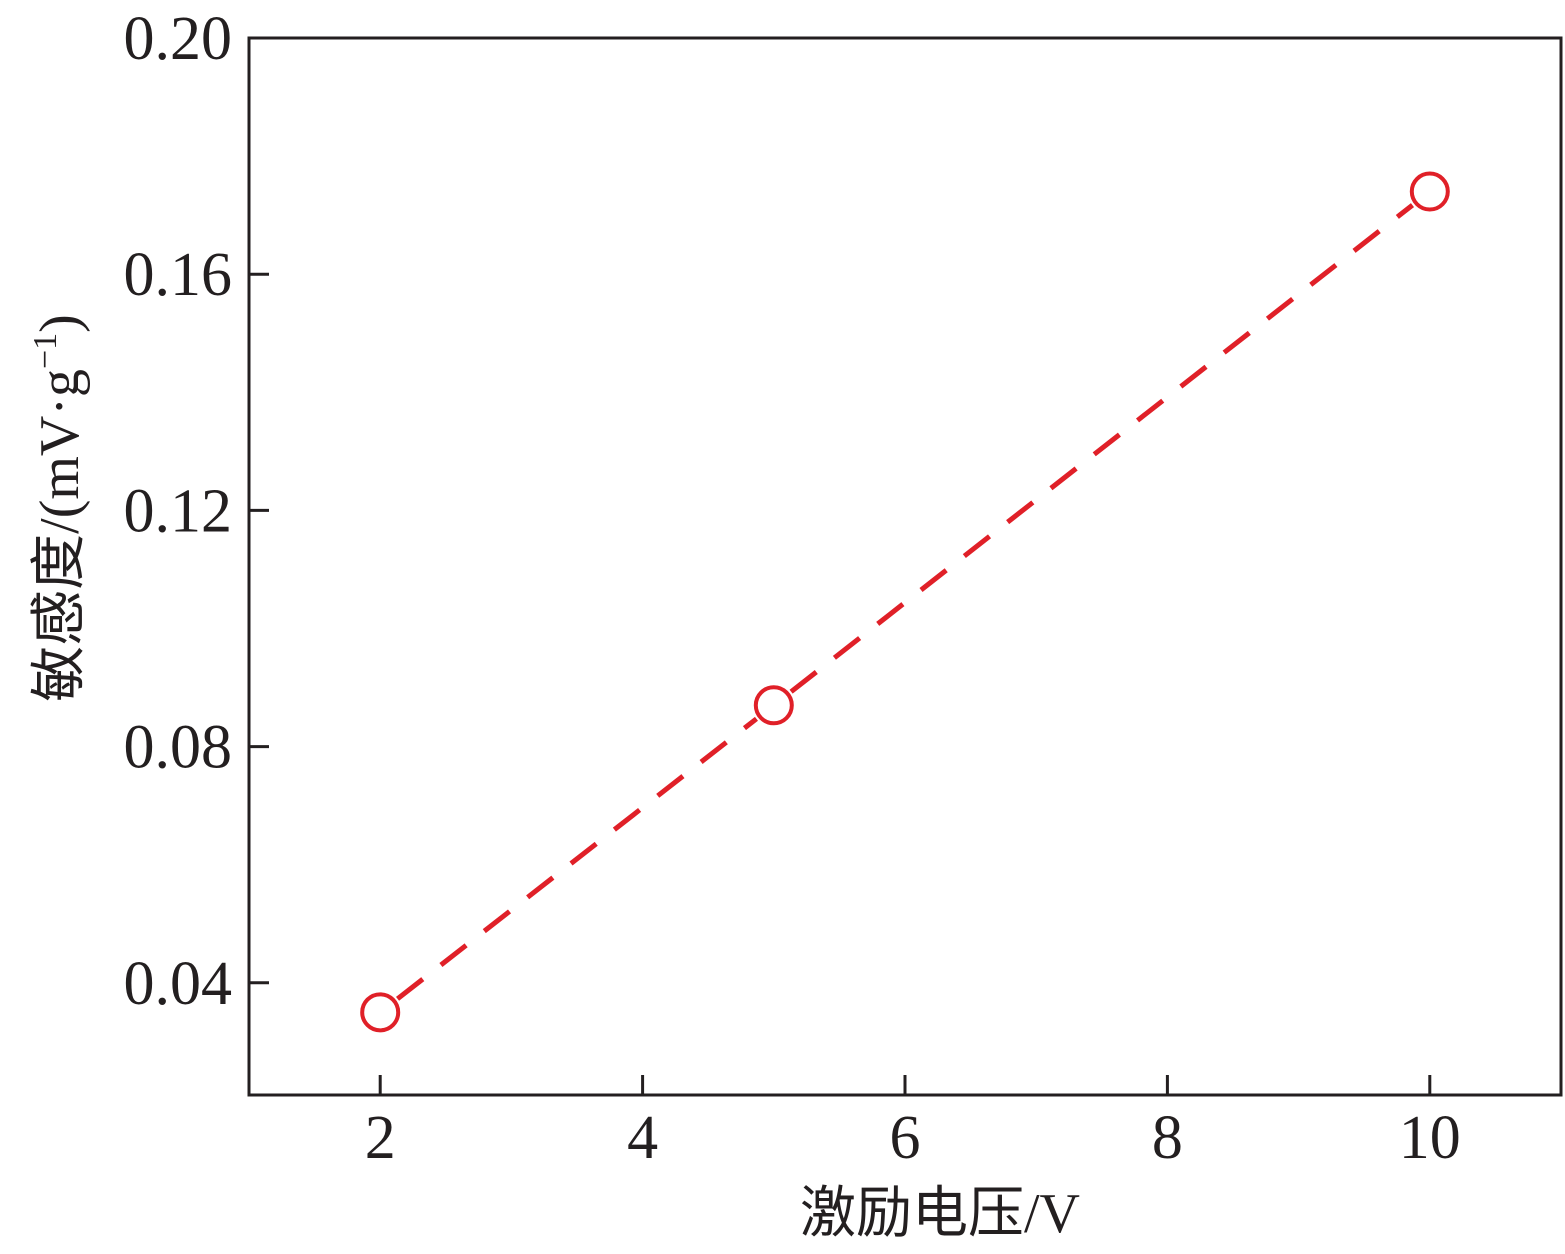 Image resolution: width=1565 pixels, height=1254 pixels. I want to click on y-axis-title: 敏感度/(mV·g−1), so click(59, 508).